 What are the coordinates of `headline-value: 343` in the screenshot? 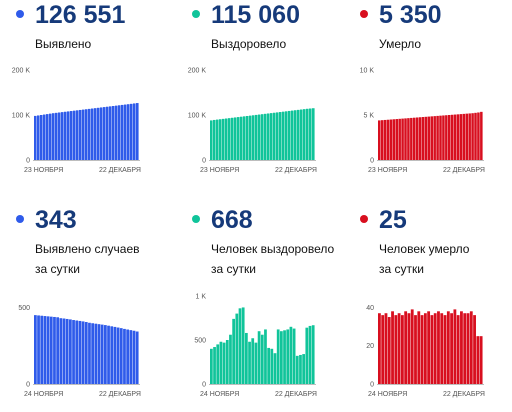 It's located at (56, 220).